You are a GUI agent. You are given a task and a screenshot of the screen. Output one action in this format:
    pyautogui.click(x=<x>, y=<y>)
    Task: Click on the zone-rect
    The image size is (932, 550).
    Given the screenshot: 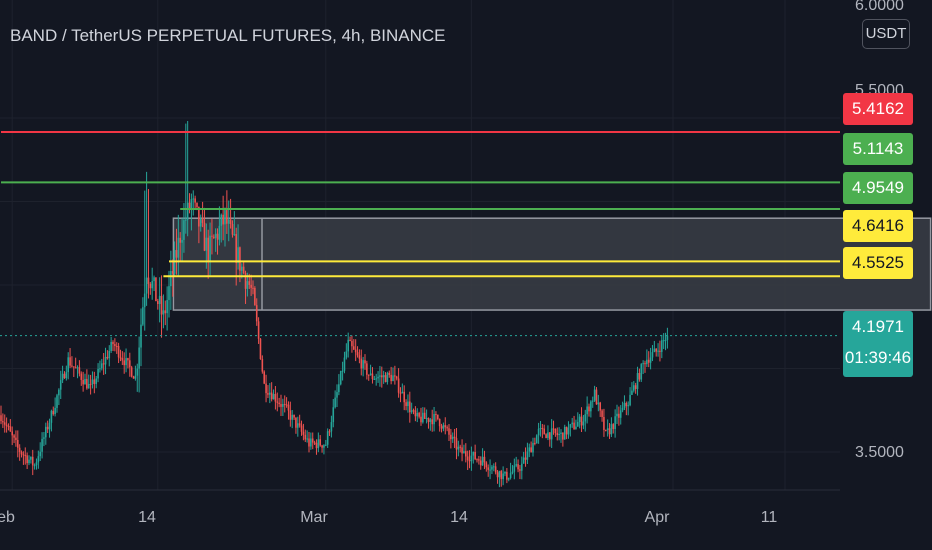 What is the action you would take?
    pyautogui.click(x=552, y=264)
    